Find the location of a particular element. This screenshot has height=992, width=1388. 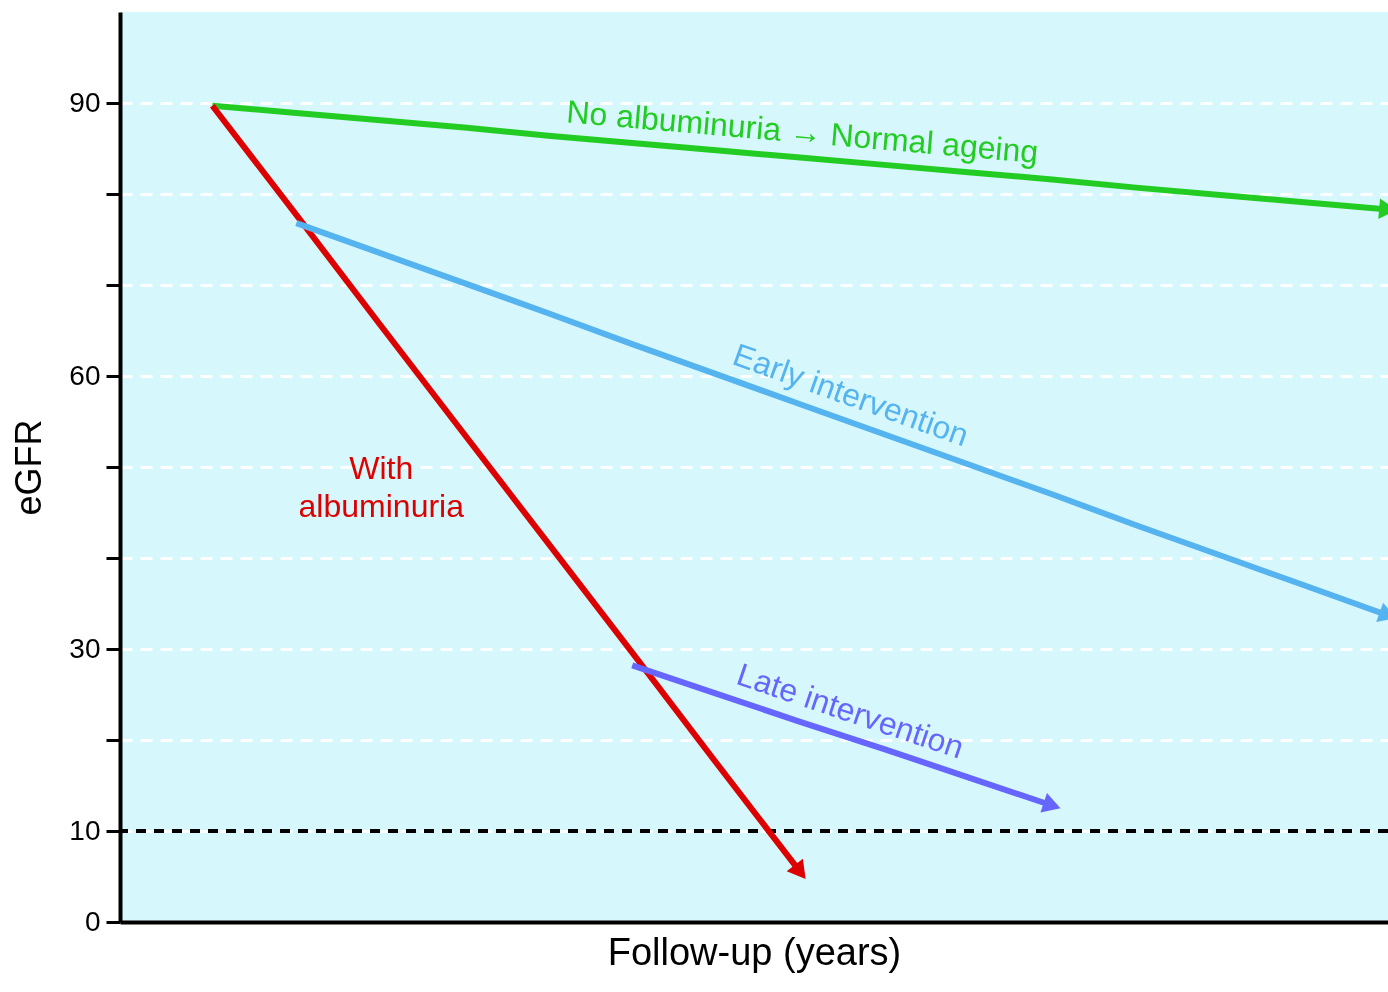

y-tick-label: 30 is located at coordinates (85, 648).